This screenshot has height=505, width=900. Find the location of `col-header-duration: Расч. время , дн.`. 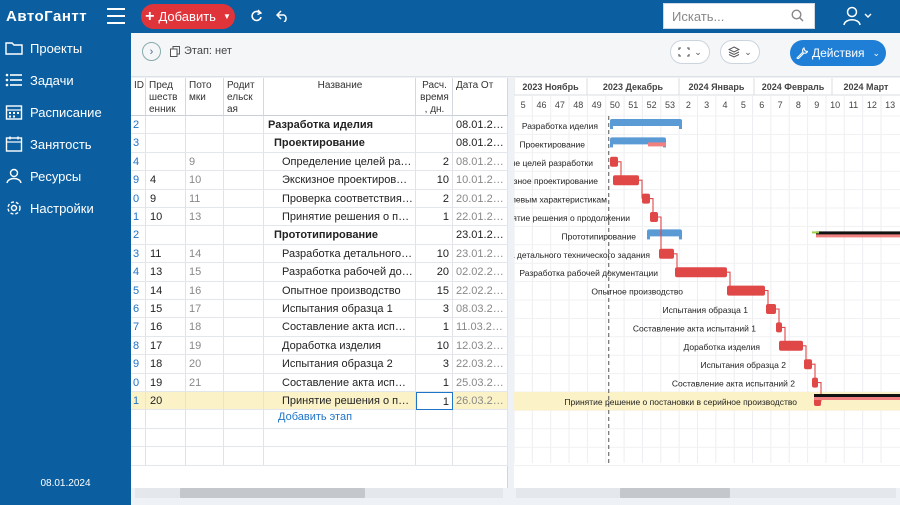

col-header-duration: Расч. время , дн. is located at coordinates (434, 97).